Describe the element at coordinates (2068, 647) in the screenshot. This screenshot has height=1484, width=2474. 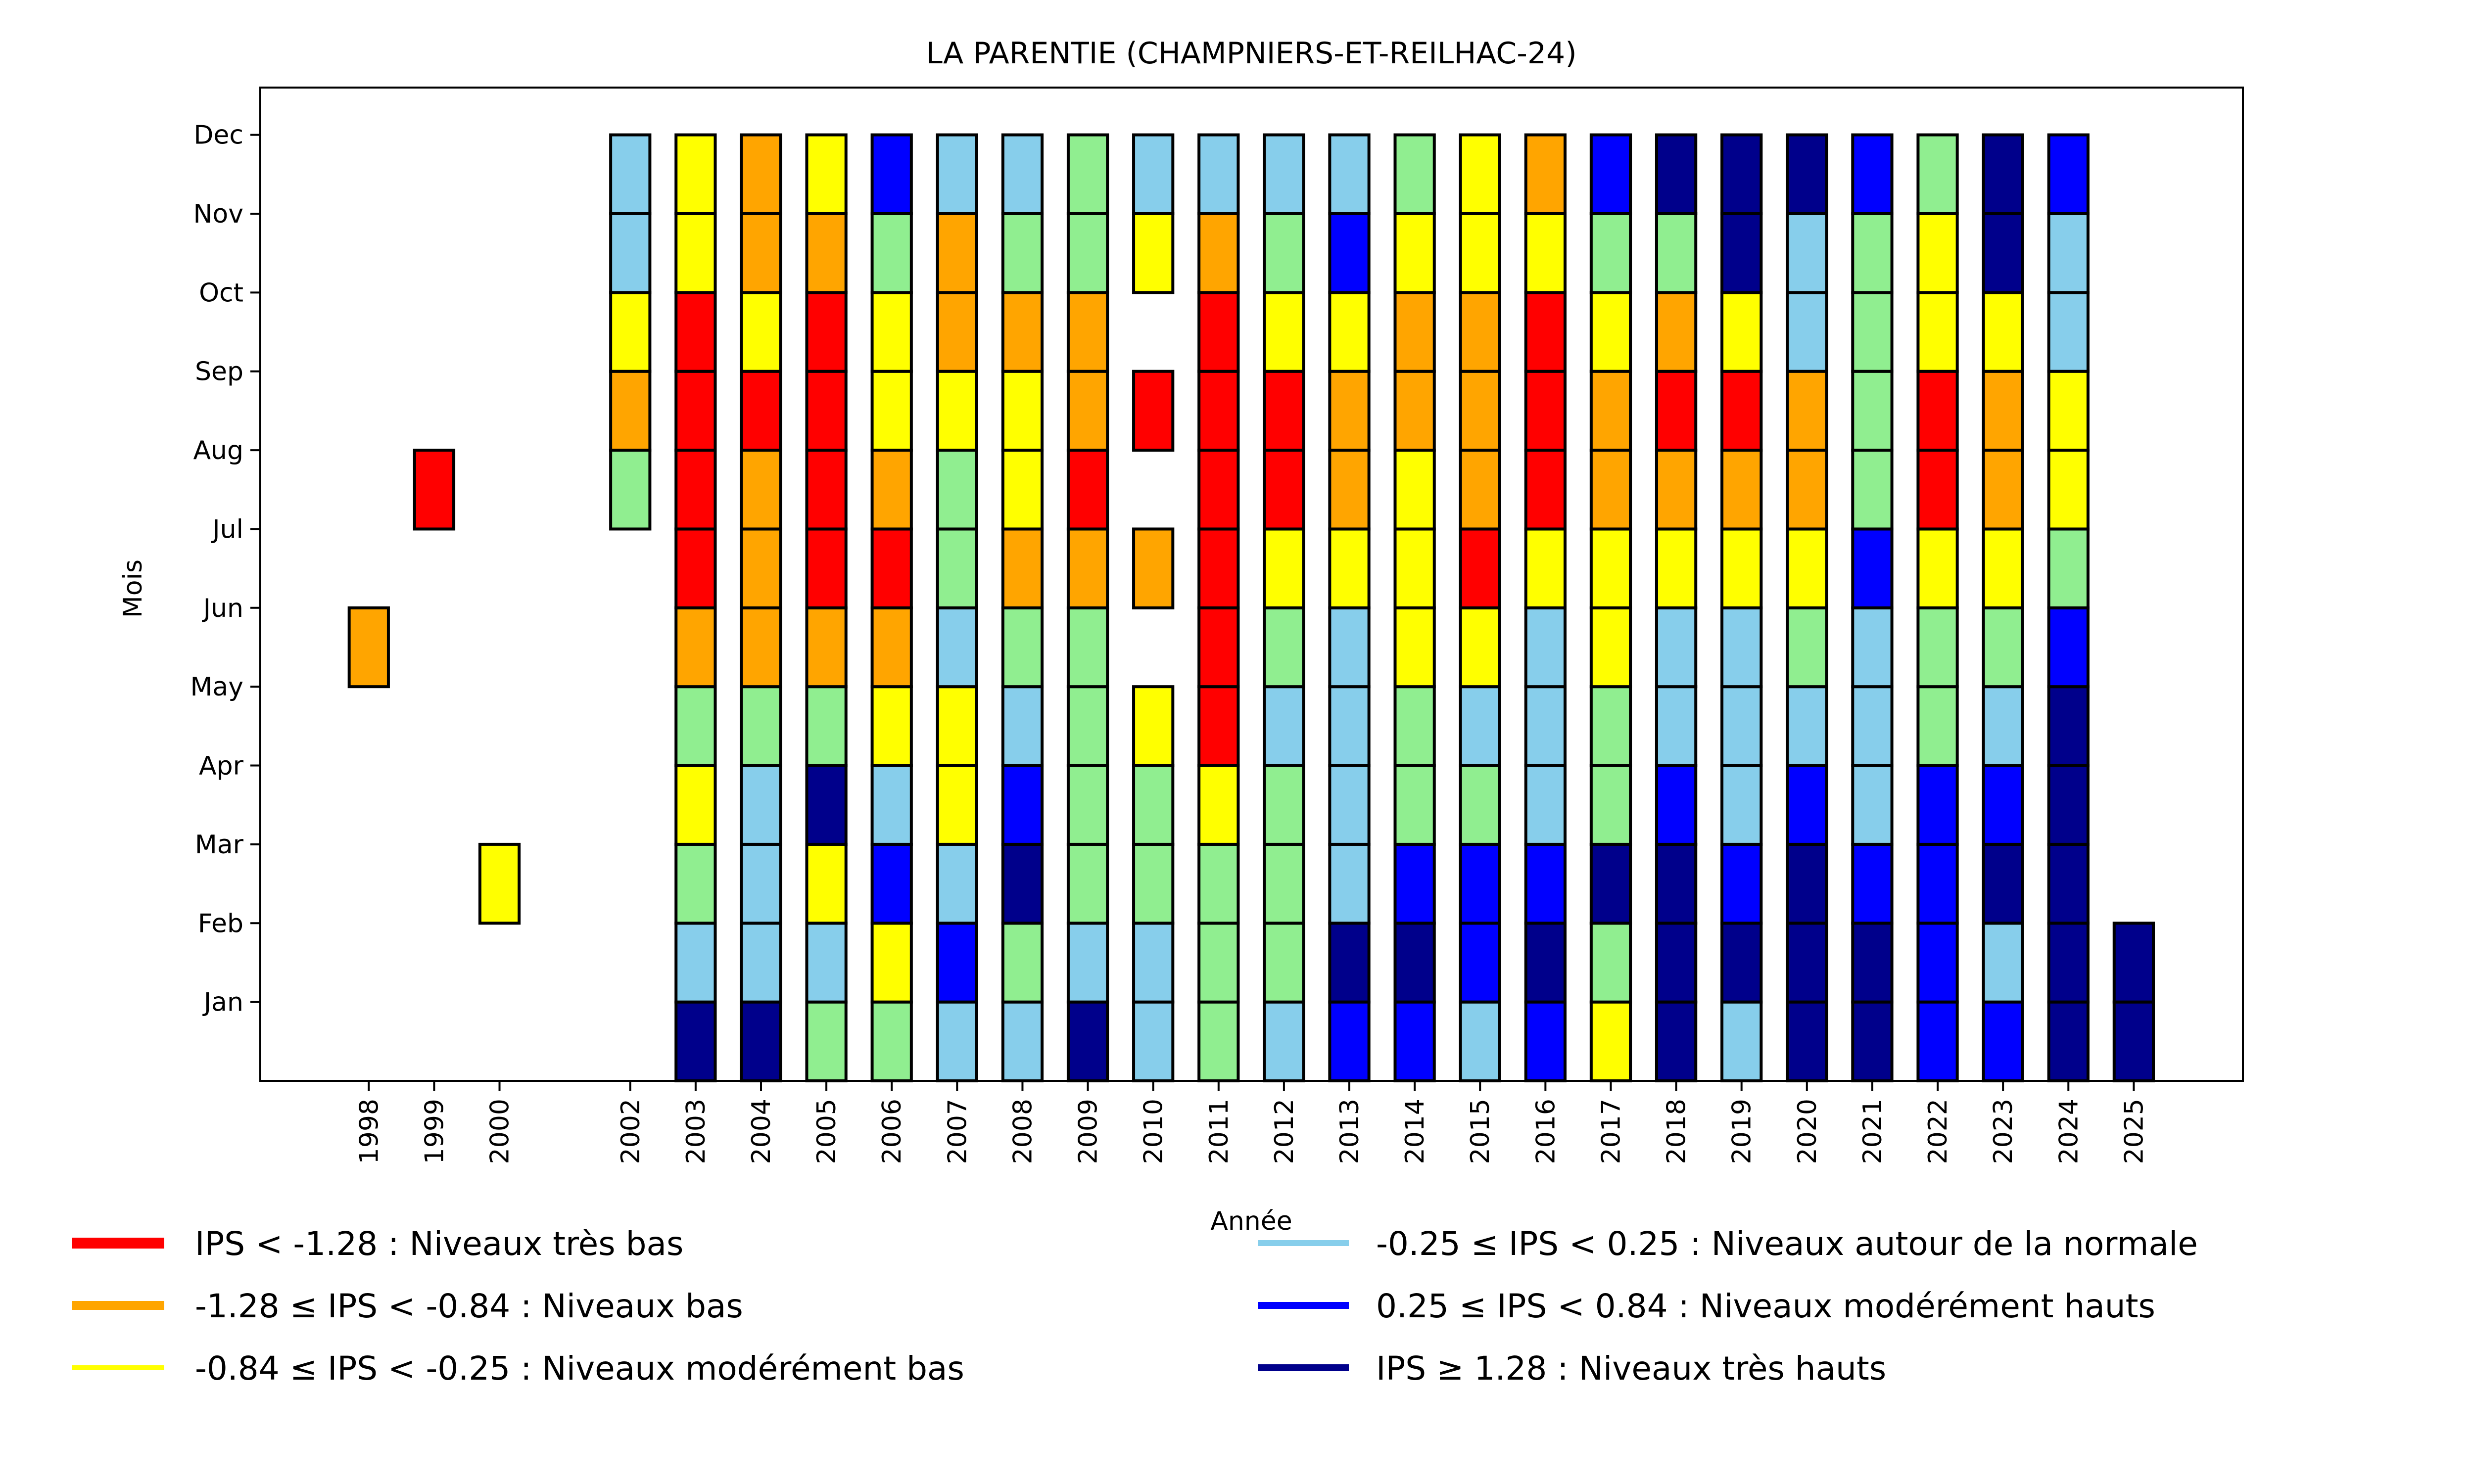
I see `cell-2024-jun` at that location.